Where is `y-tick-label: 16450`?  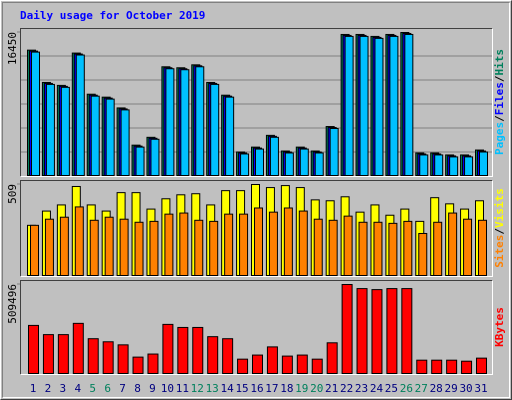 y-tick-label: 16450 is located at coordinates (12, 48).